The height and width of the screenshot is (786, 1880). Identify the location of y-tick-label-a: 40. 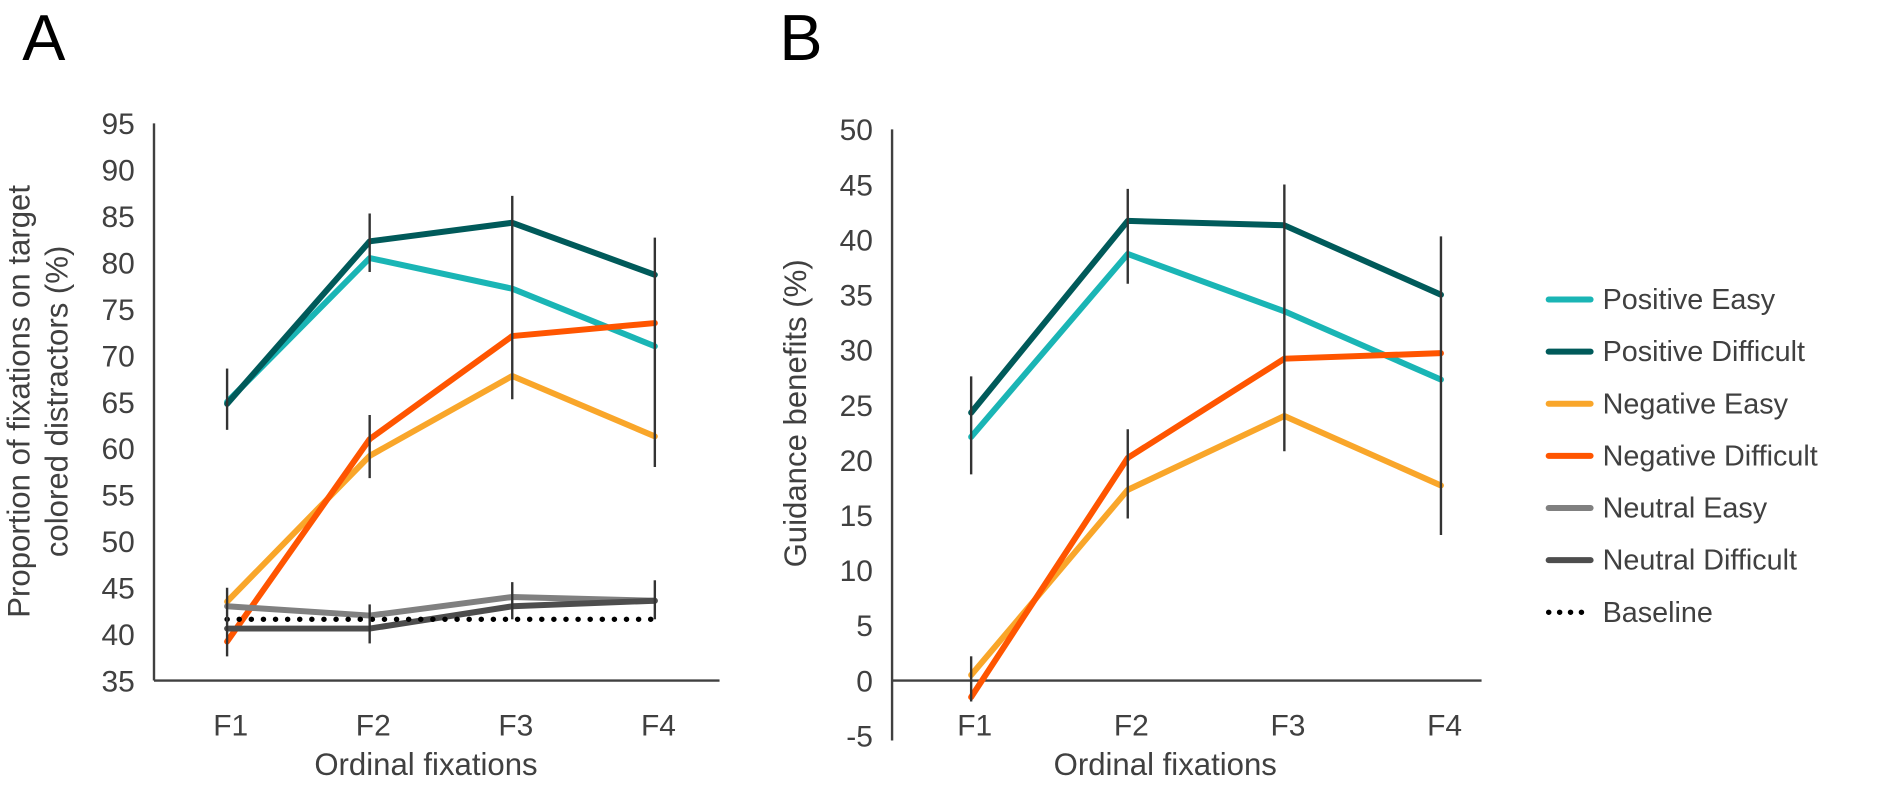
(118, 635).